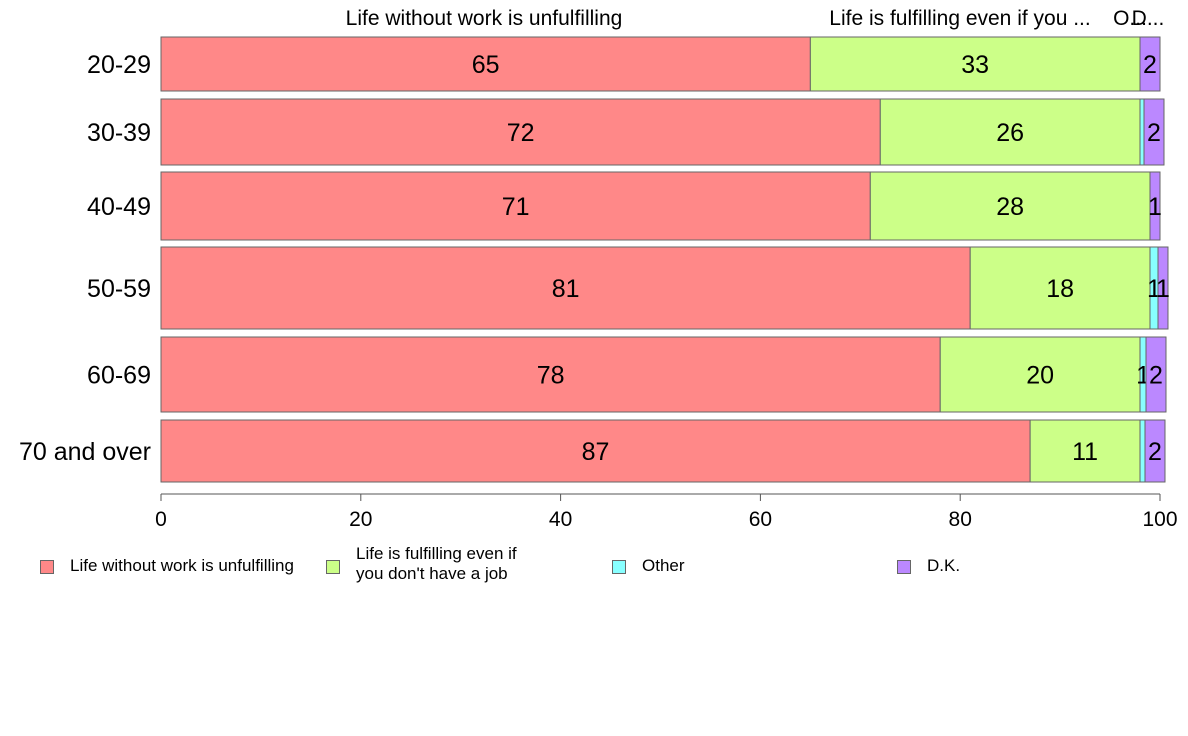  I want to click on x-tick-label: 0, so click(161, 519).